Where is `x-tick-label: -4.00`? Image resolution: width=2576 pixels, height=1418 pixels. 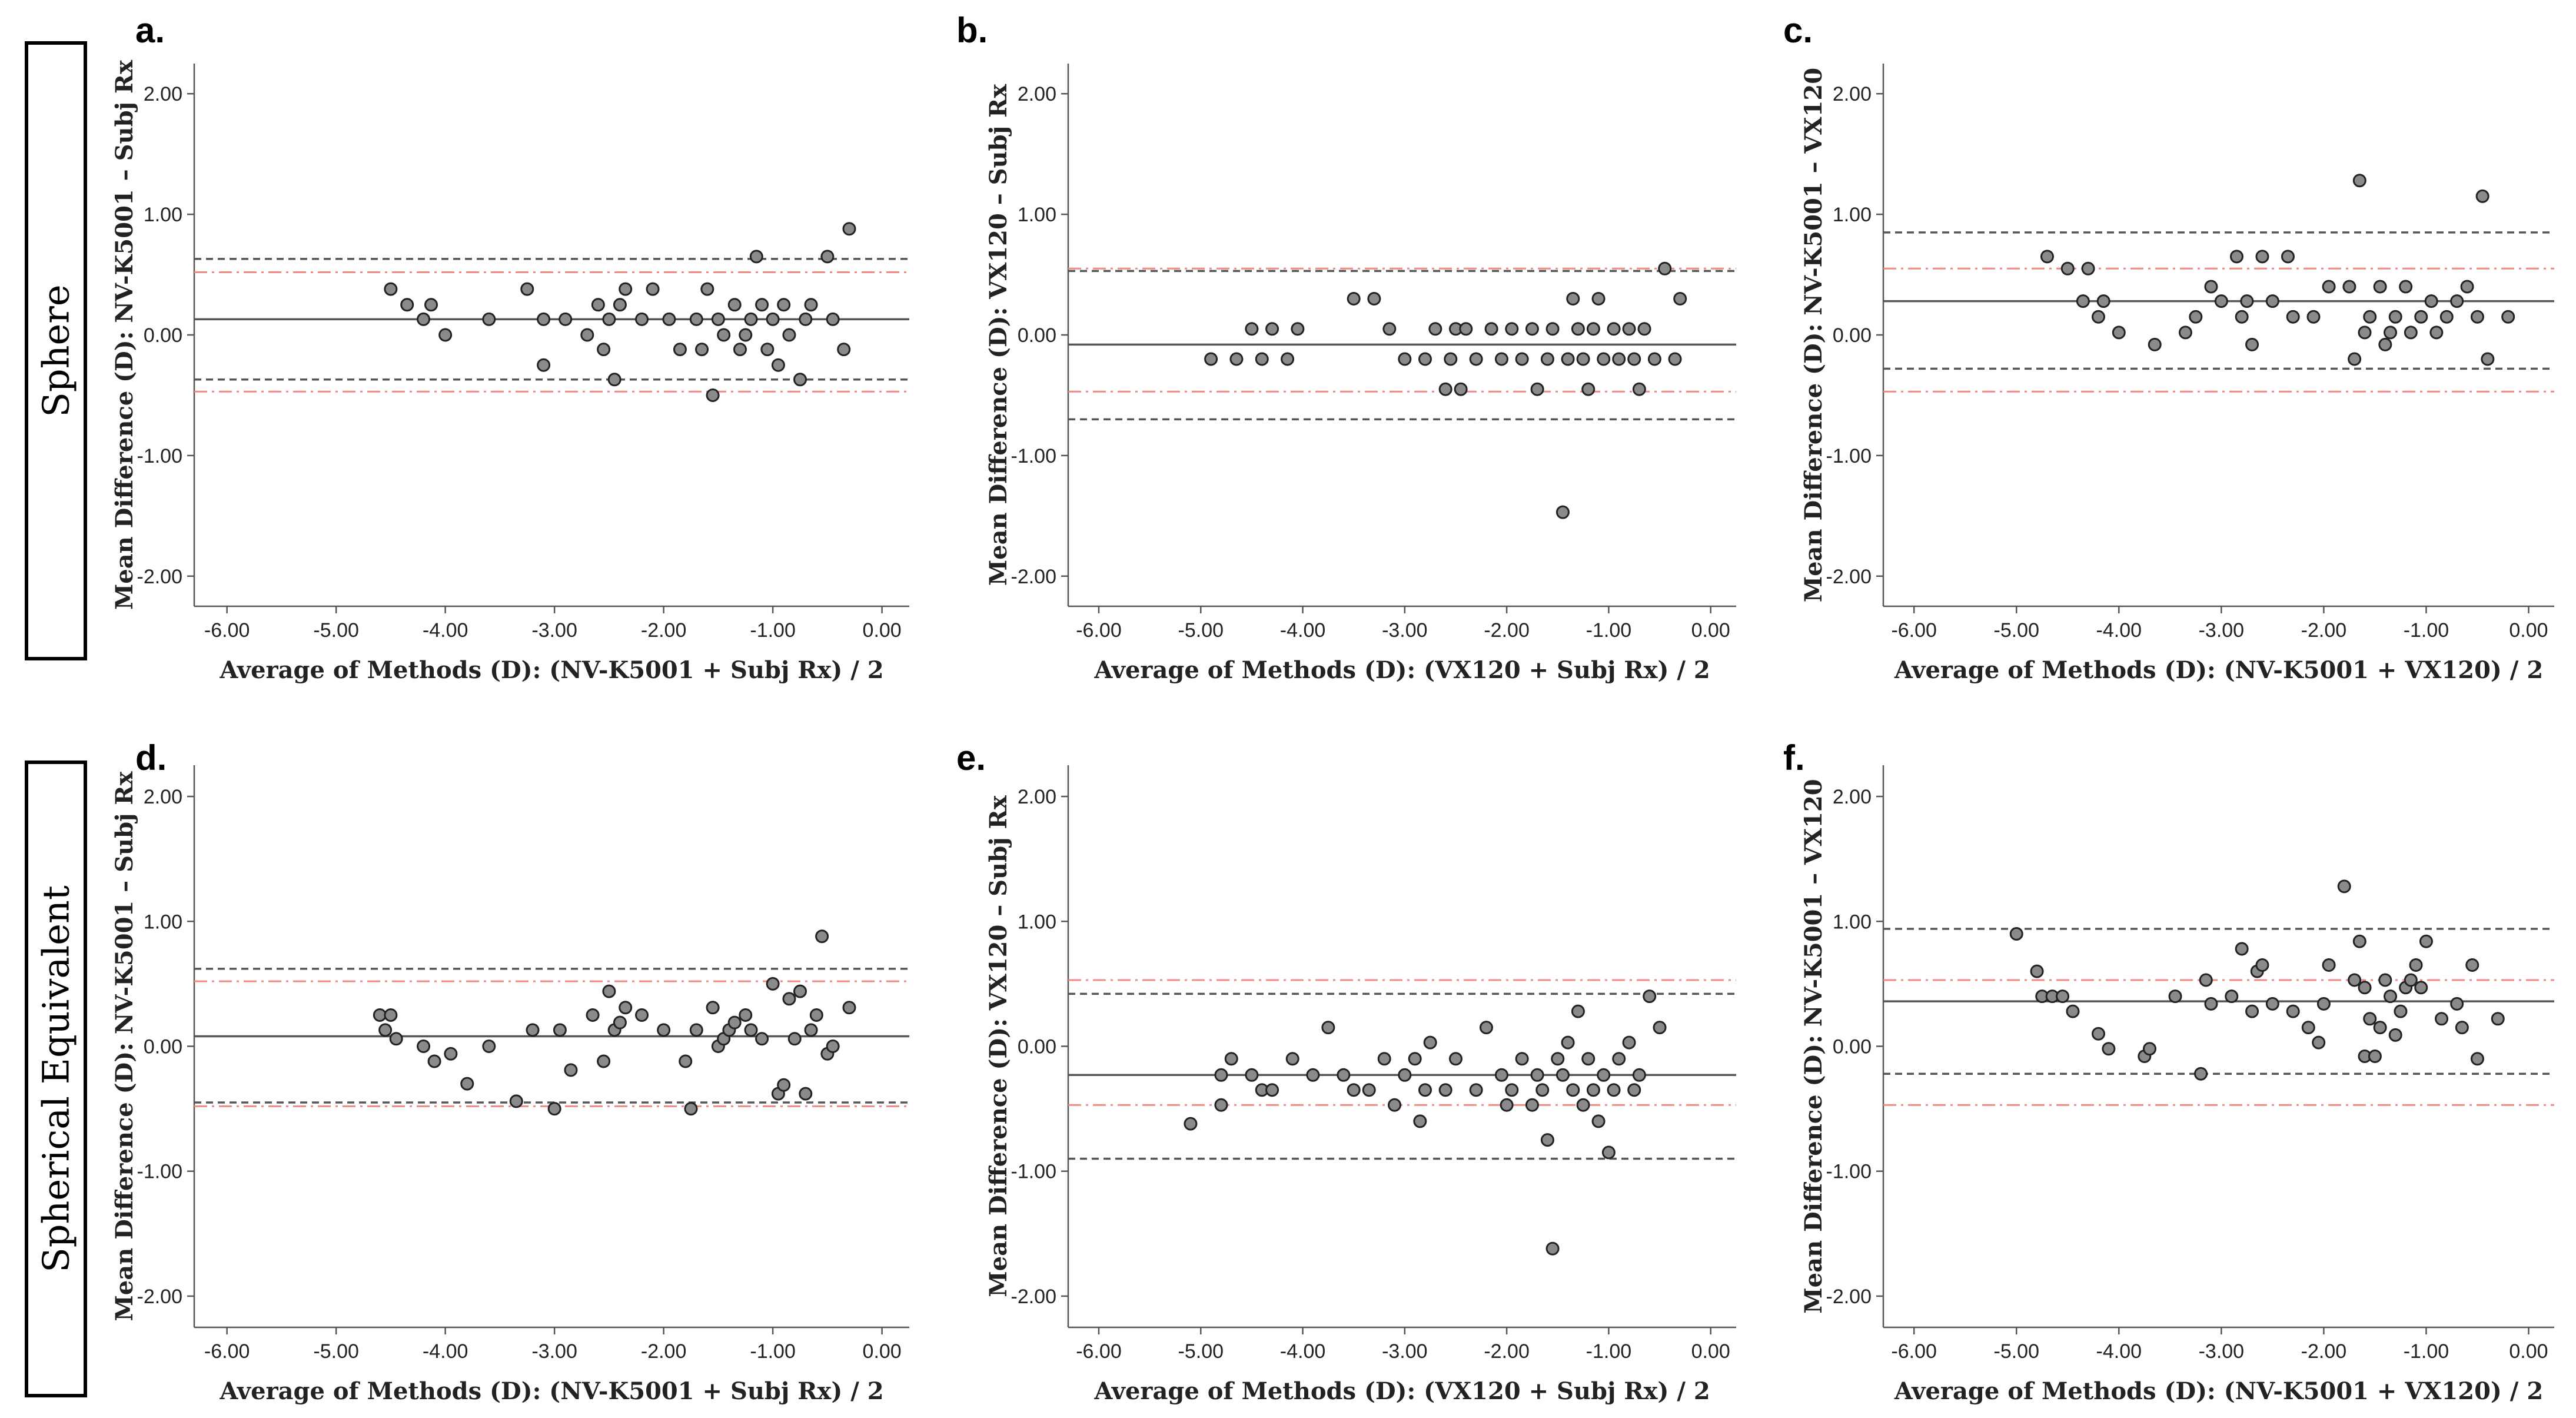 x-tick-label: -4.00 is located at coordinates (445, 630).